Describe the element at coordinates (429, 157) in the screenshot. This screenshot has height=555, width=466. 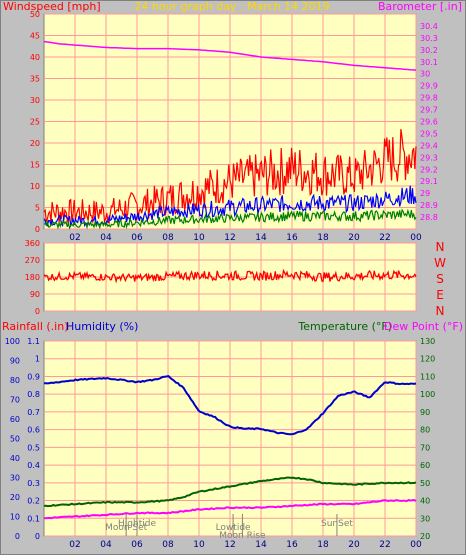
I see `barometer-tick-label: 29.3` at that location.